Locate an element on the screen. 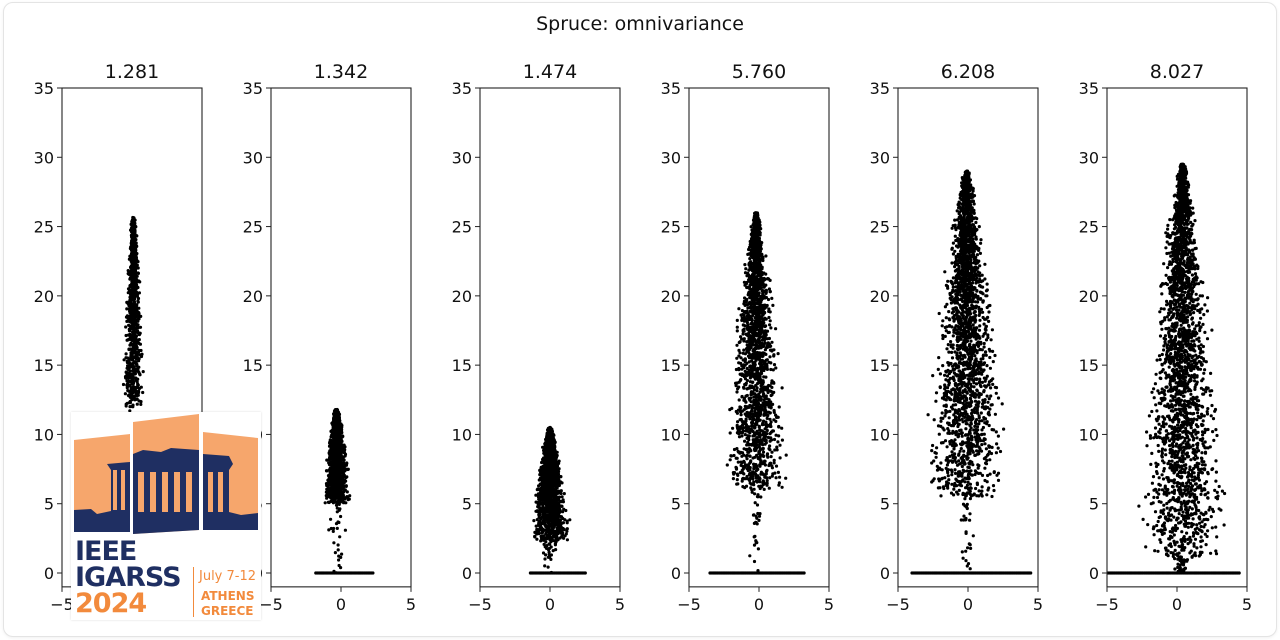  subplot-title: 1.474 is located at coordinates (550, 72).